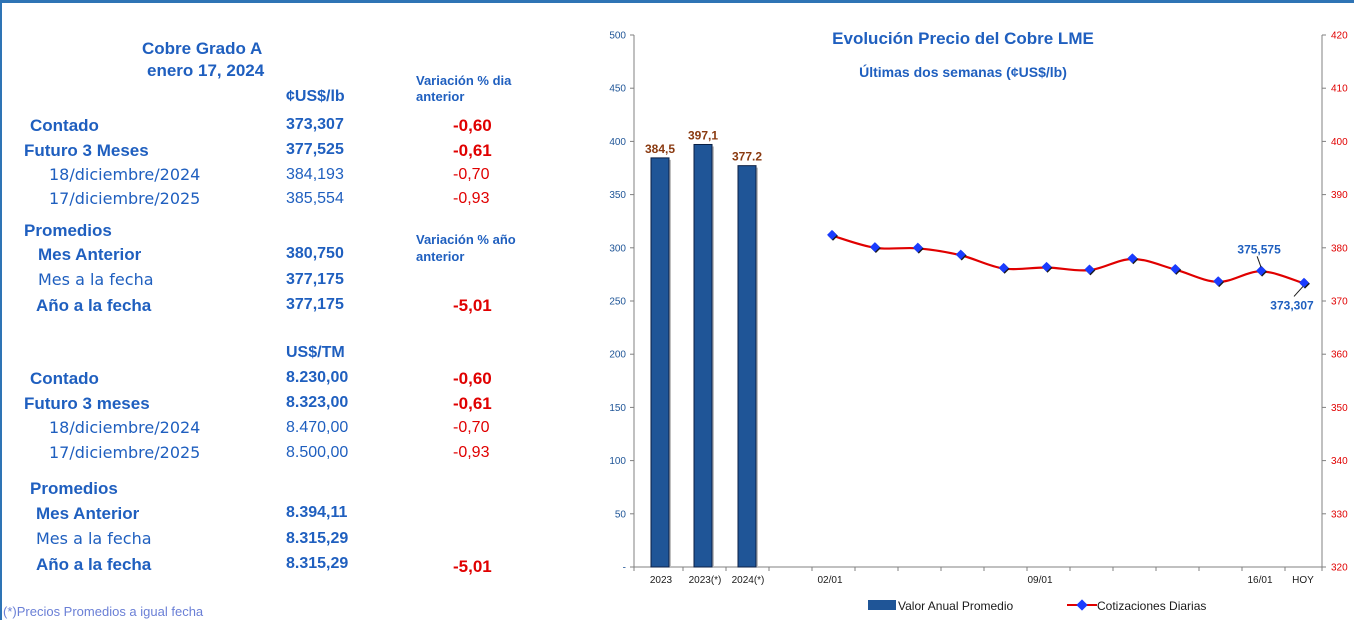  Describe the element at coordinates (317, 452) in the screenshot. I see `row-value: 8.500,00` at that location.